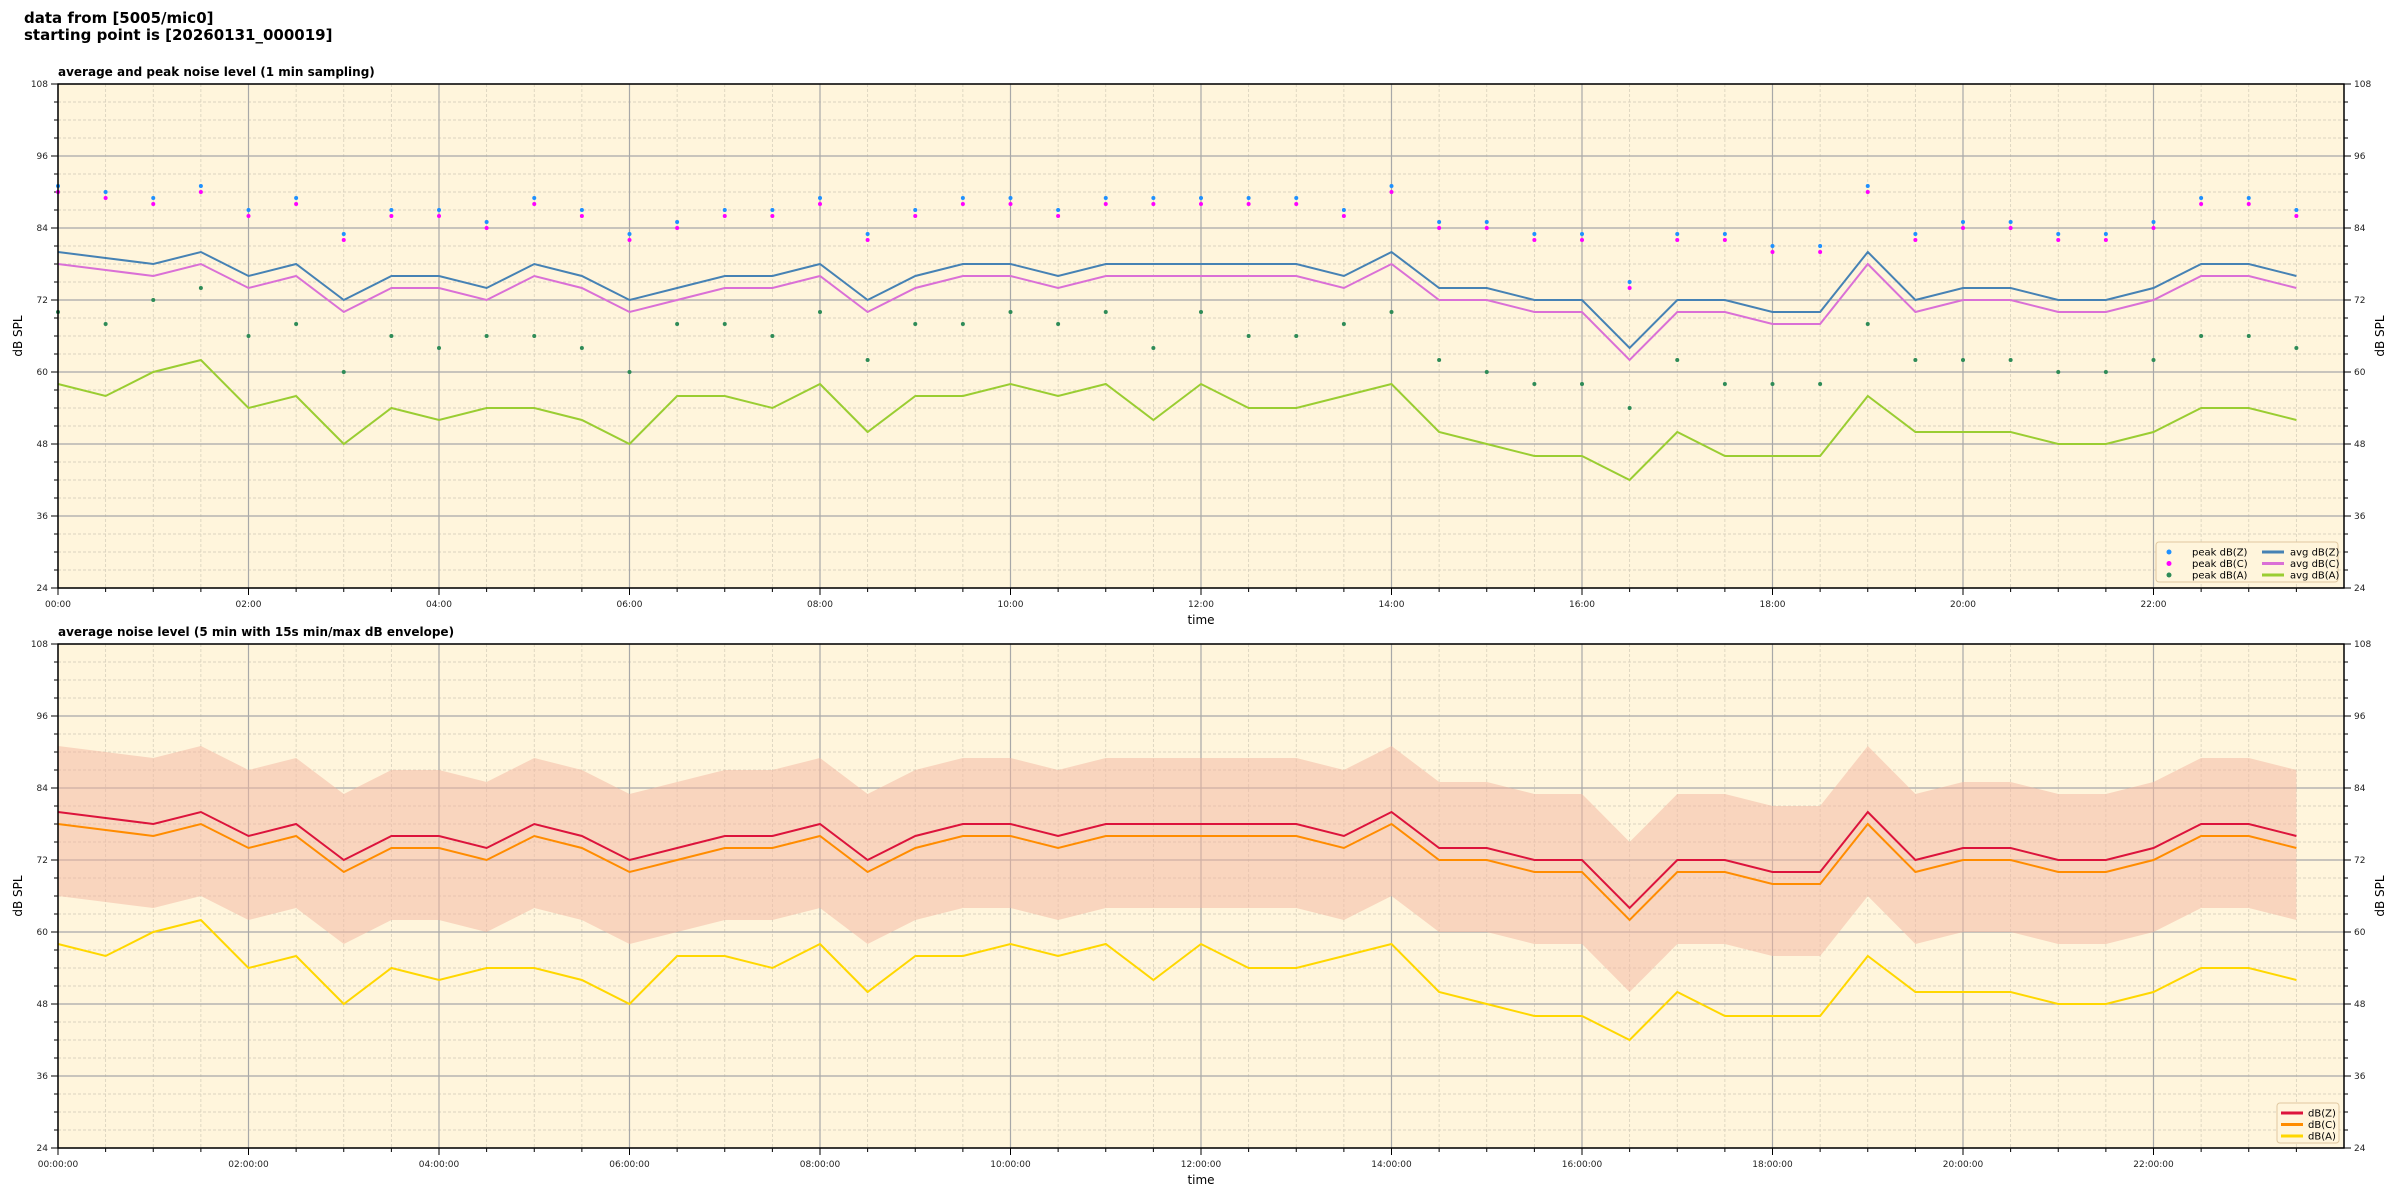  What do you see at coordinates (43, 373) in the screenshot?
I see `y-tick-label: 60` at bounding box center [43, 373].